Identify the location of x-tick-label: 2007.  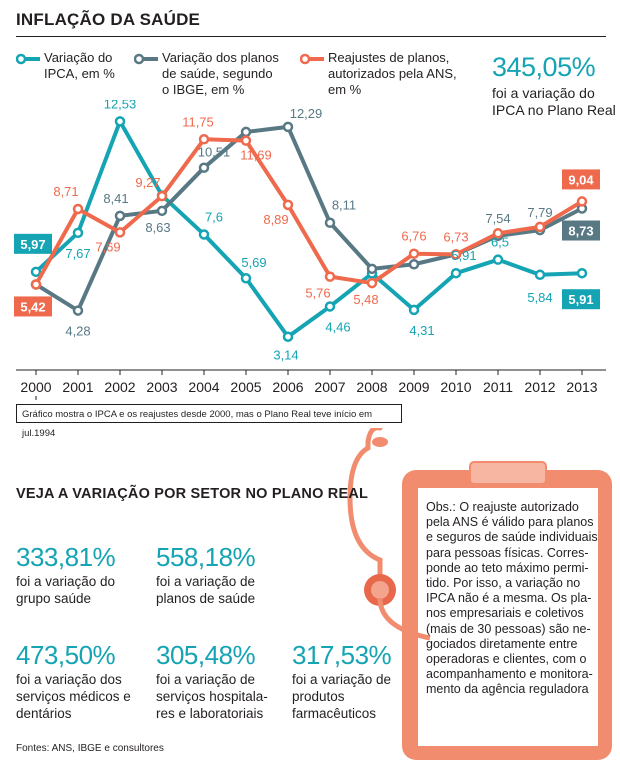
(329, 387).